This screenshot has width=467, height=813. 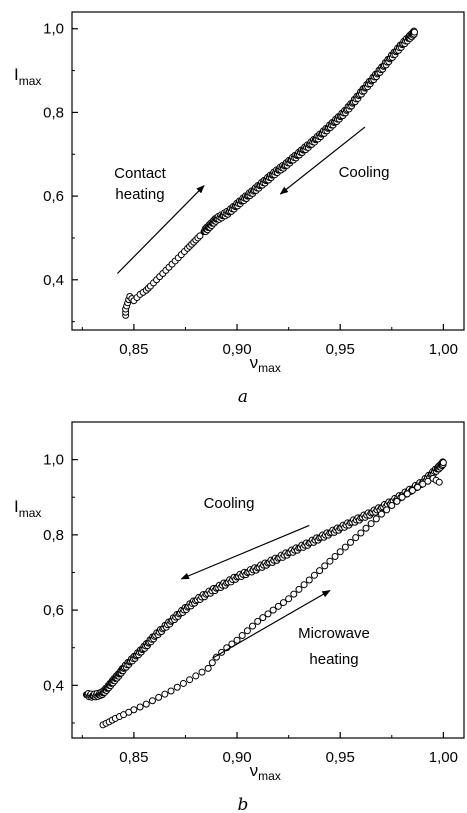 I want to click on panel-letter: a, so click(x=243, y=397).